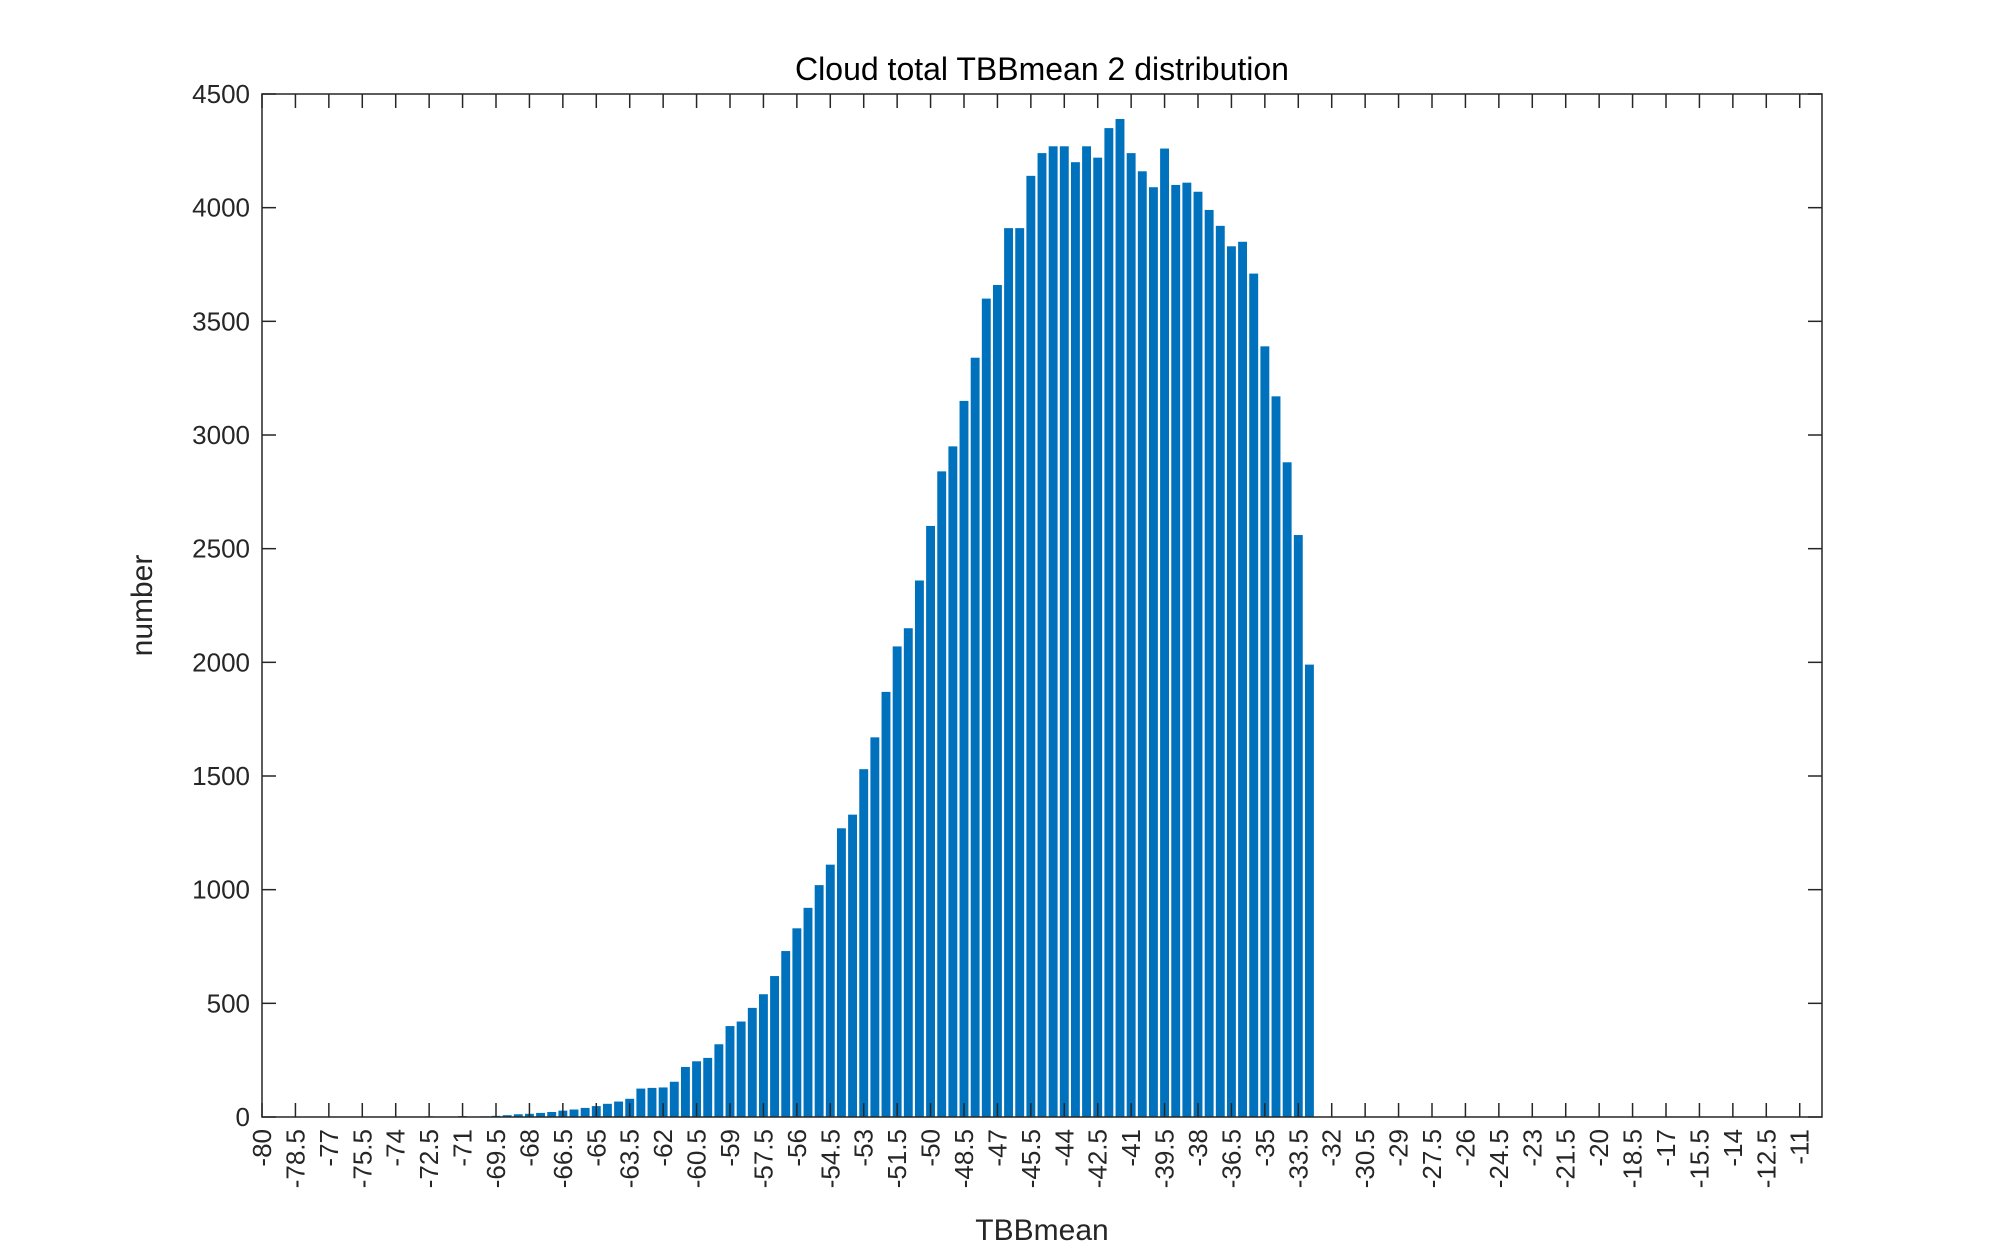 Image resolution: width=2000 pixels, height=1250 pixels. Describe the element at coordinates (1041, 1230) in the screenshot. I see `x-axis-label: TBBmean` at that location.